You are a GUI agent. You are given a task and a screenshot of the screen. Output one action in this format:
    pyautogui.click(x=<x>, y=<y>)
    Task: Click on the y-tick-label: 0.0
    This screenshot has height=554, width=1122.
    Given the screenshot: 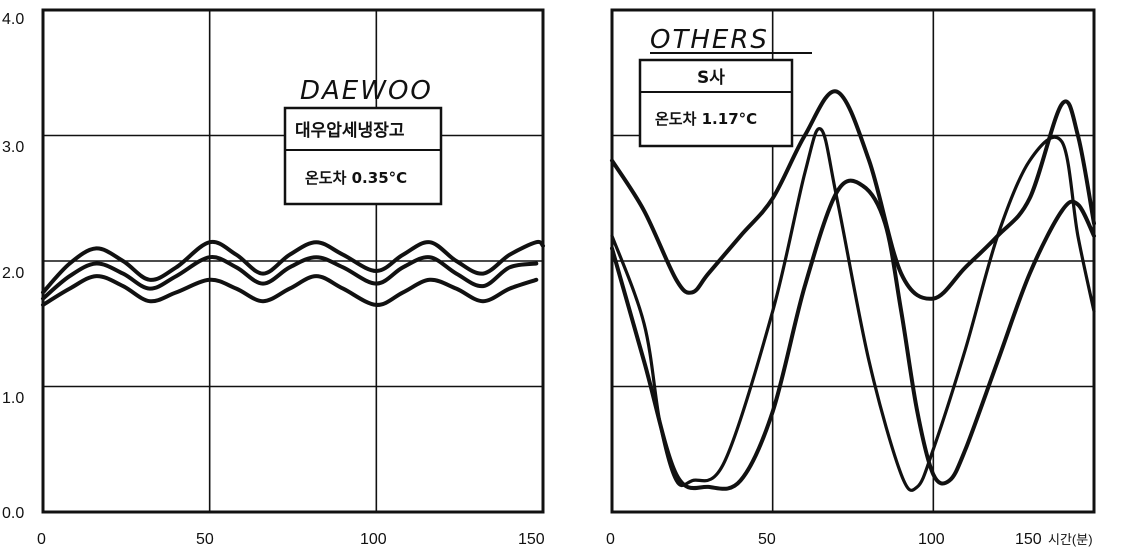 What is the action you would take?
    pyautogui.click(x=13, y=513)
    